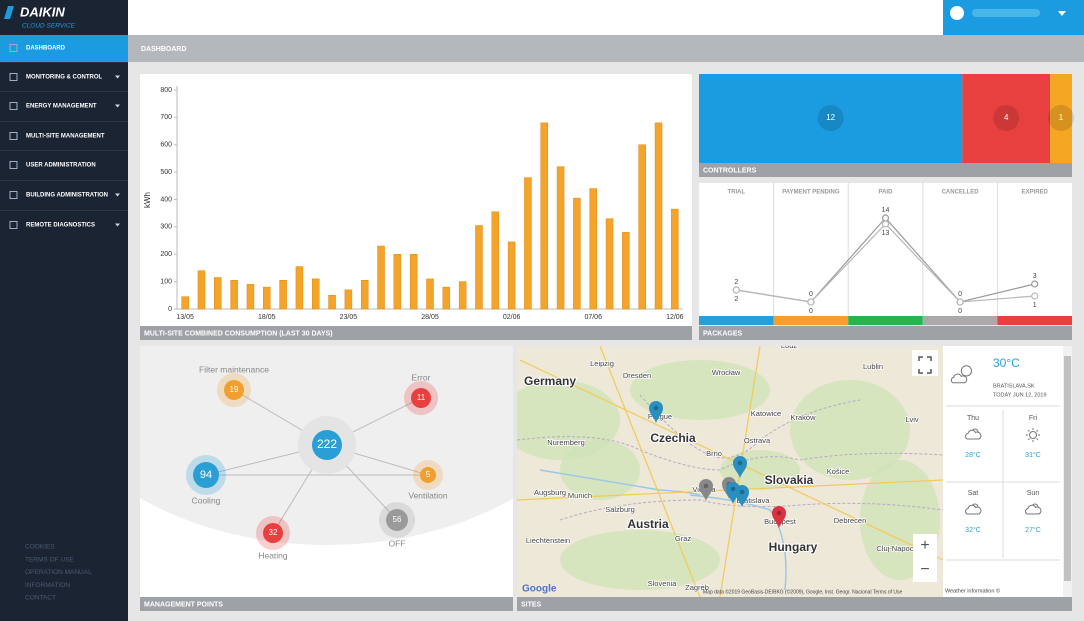  What do you see at coordinates (147, 200) in the screenshot?
I see `y-axis-label: kWh` at bounding box center [147, 200].